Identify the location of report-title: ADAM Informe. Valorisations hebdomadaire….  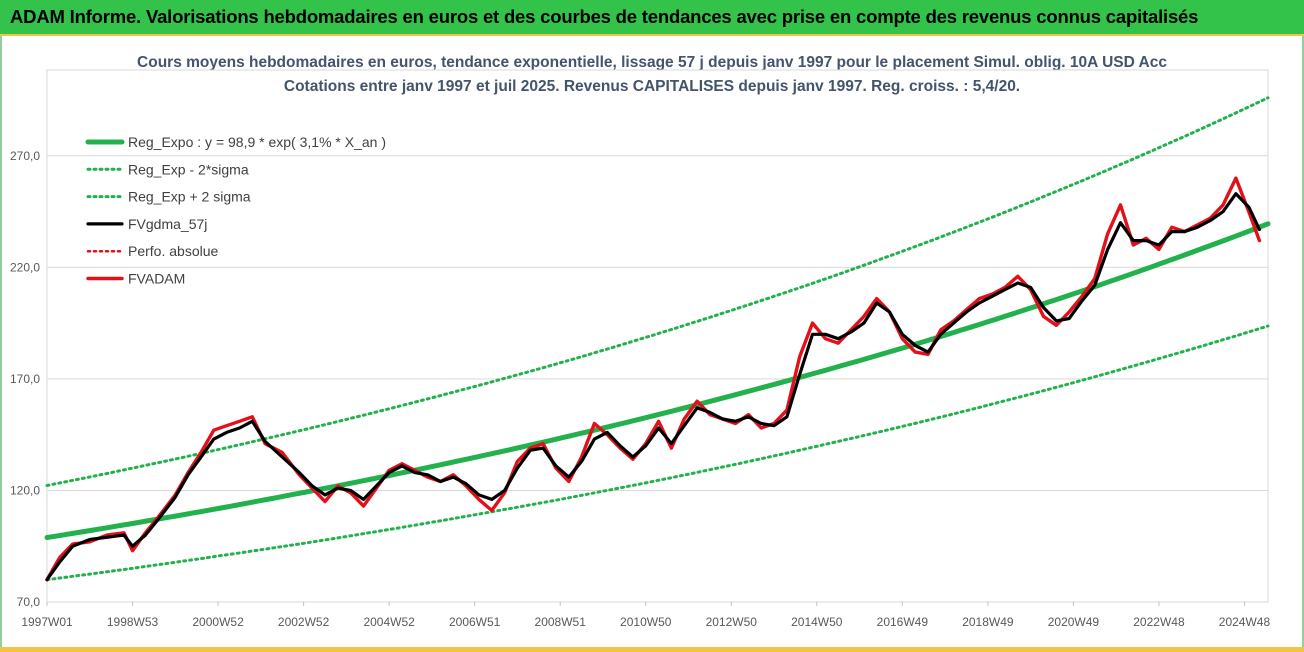
(604, 16).